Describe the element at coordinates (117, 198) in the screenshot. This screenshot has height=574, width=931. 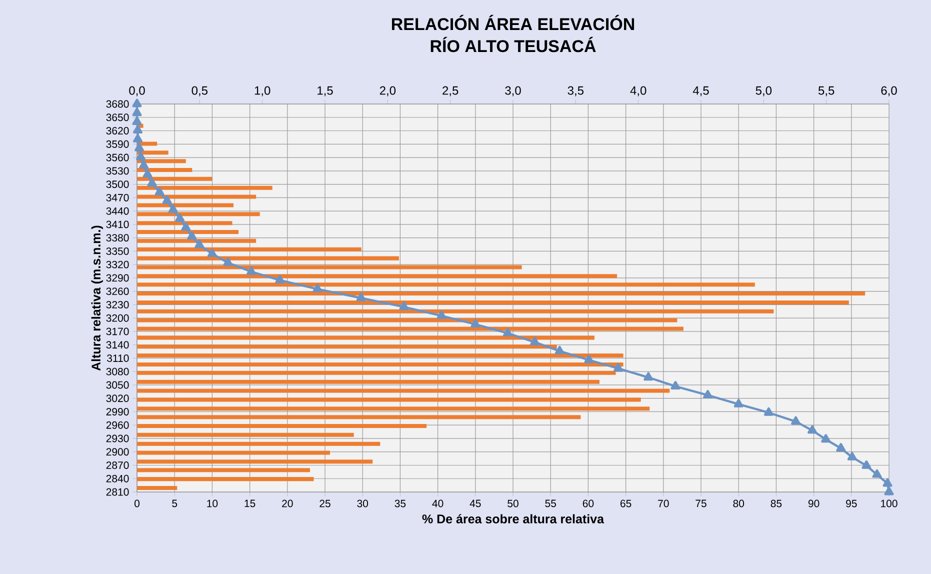
I see `y-tick-label: 3470` at that location.